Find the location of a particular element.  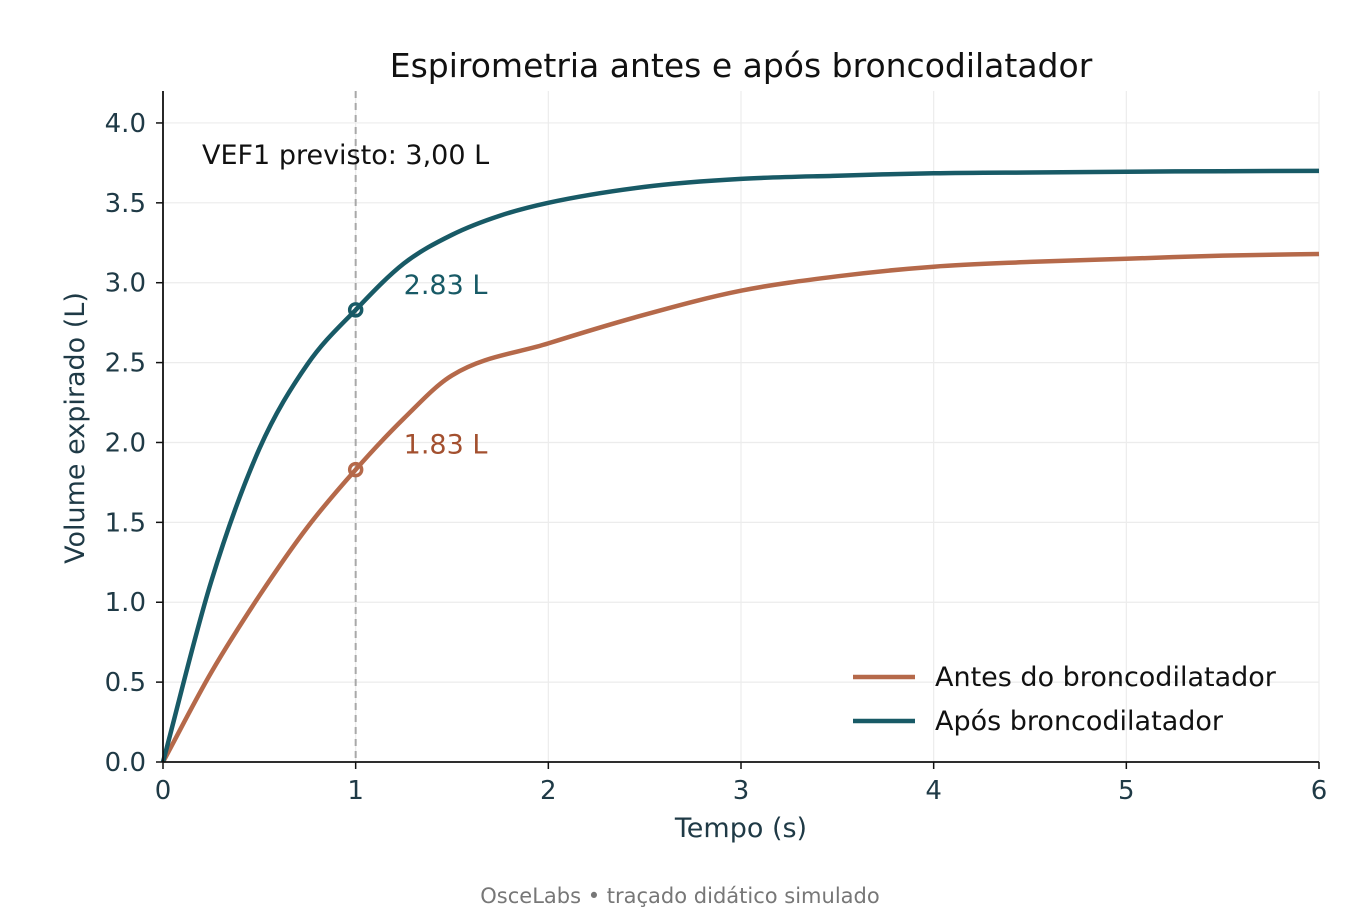

predicted-fev1-annotation: VEF1 previsto: 3,00 L is located at coordinates (345, 155).